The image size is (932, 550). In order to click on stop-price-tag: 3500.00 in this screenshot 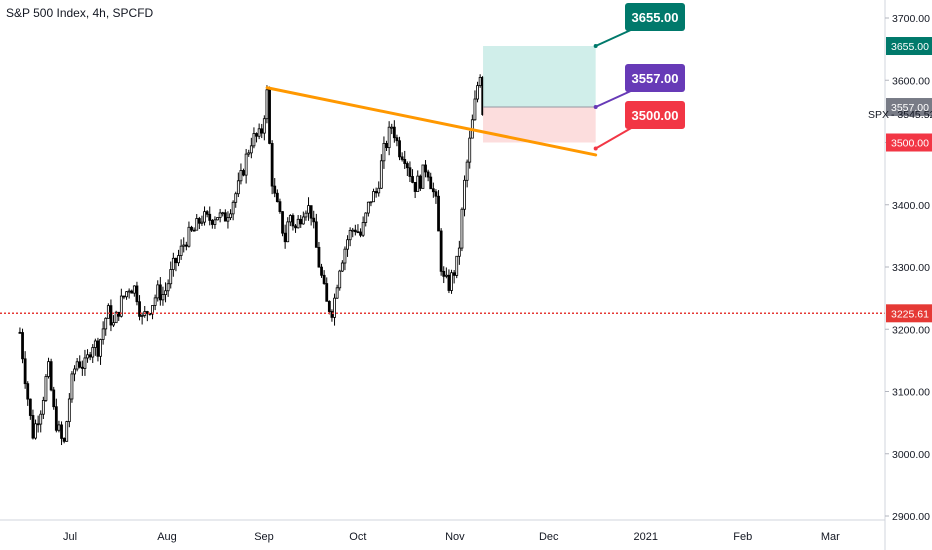, I will do `click(909, 142)`.